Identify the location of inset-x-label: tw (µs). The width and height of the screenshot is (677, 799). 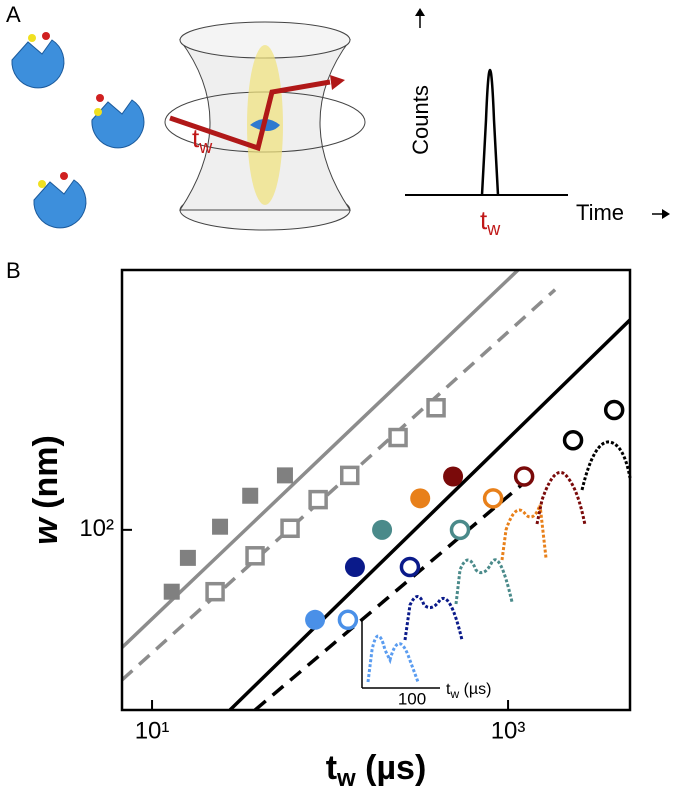
(468, 691).